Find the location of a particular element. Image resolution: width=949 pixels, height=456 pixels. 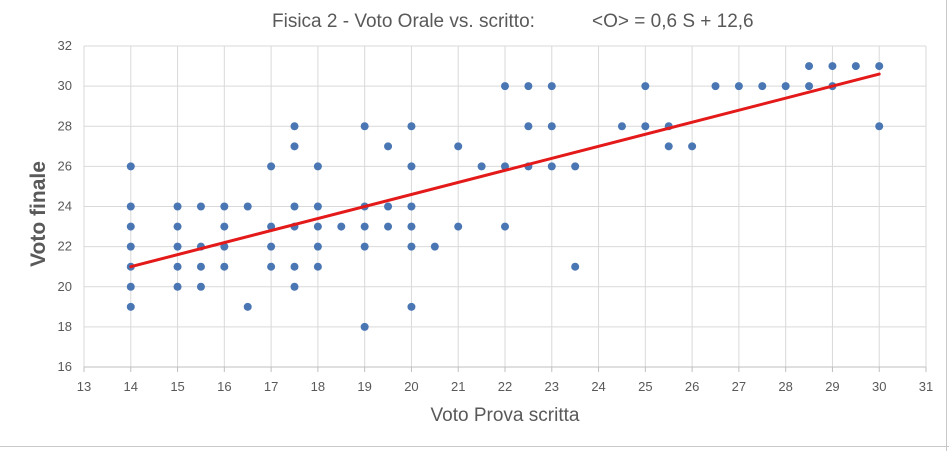

x-tick-label: 20 is located at coordinates (411, 386).